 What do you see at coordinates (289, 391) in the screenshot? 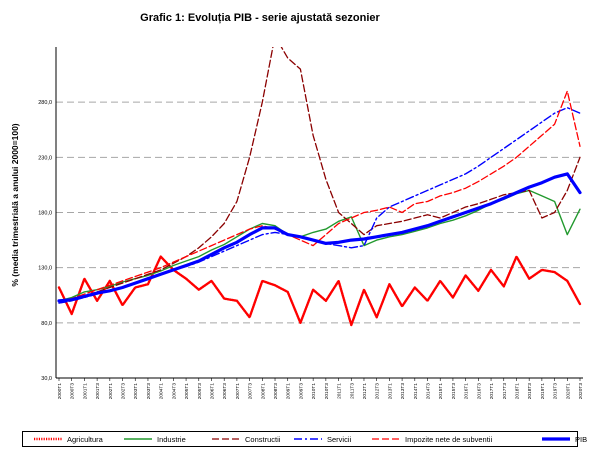
I see `x-tick-label: 2009T1` at bounding box center [289, 391].